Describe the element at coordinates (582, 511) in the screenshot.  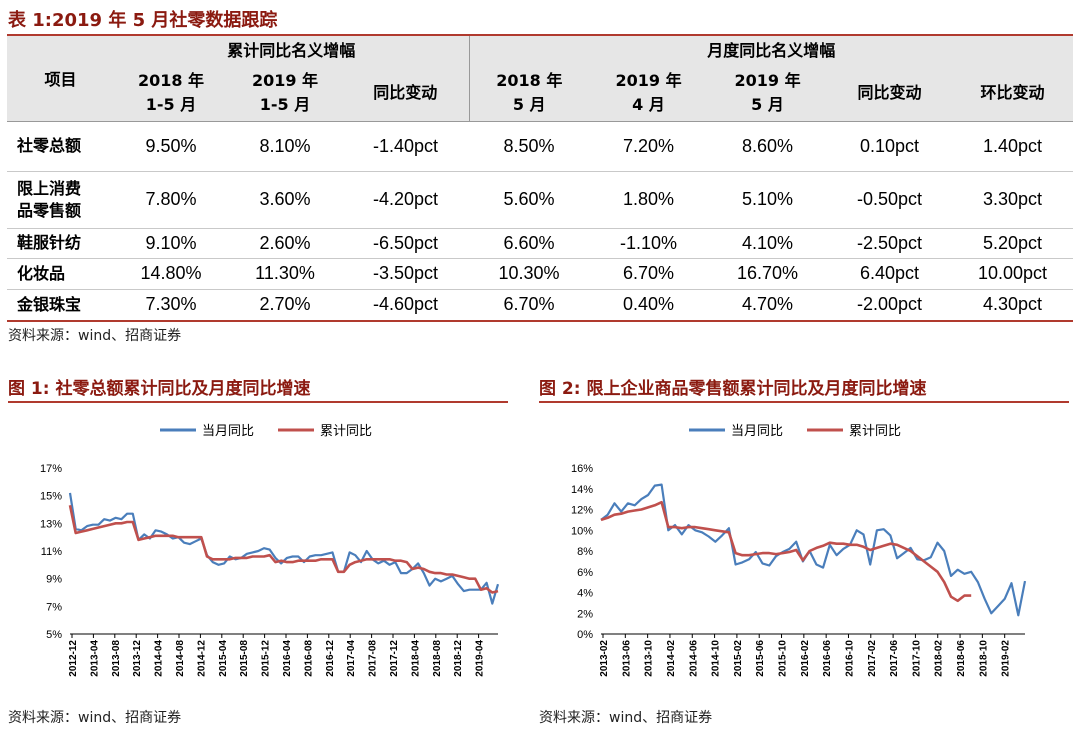
I see `y-tick-label: 12%` at that location.